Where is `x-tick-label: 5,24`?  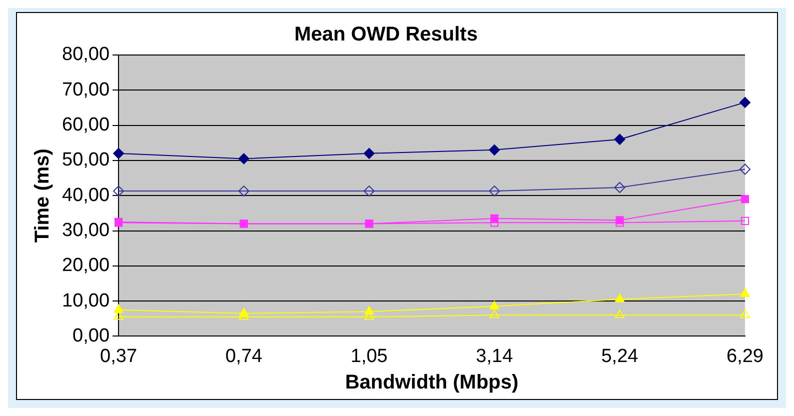
x-tick-label: 5,24 is located at coordinates (620, 356).